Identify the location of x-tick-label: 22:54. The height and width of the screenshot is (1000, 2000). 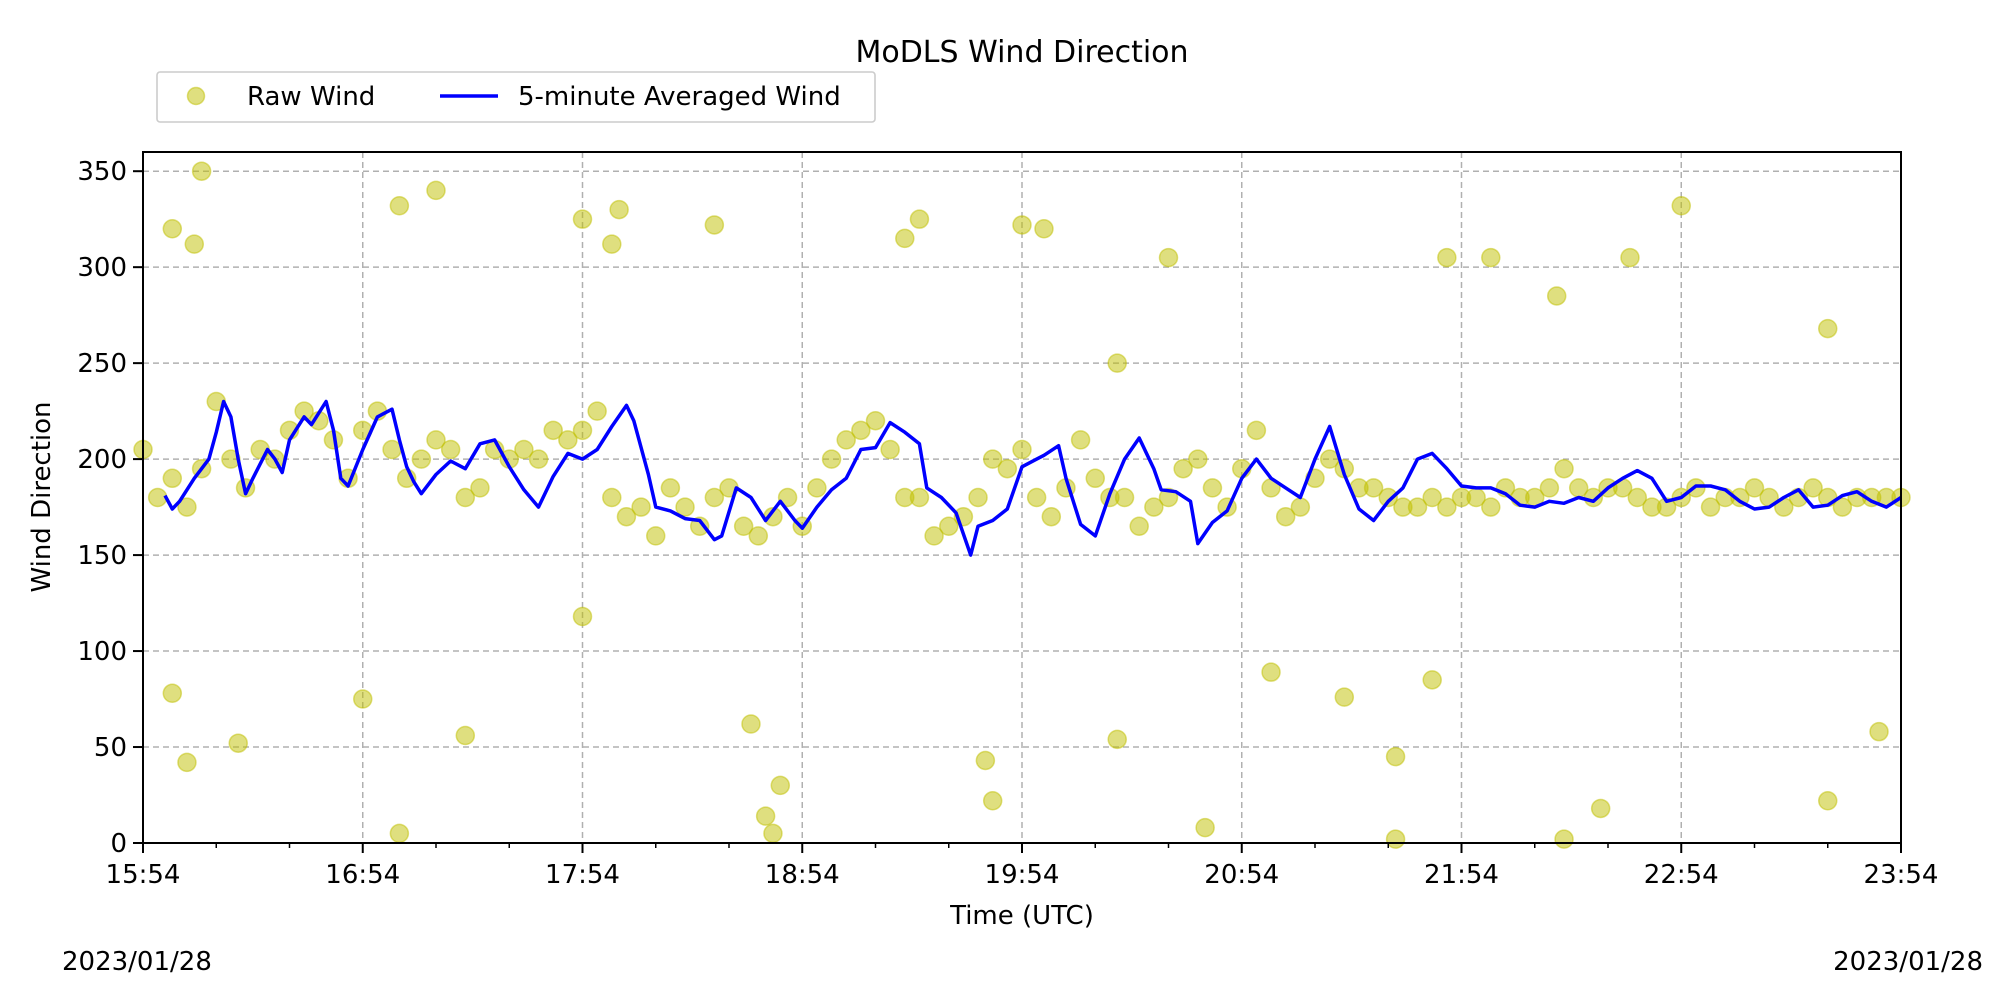
(1681, 875).